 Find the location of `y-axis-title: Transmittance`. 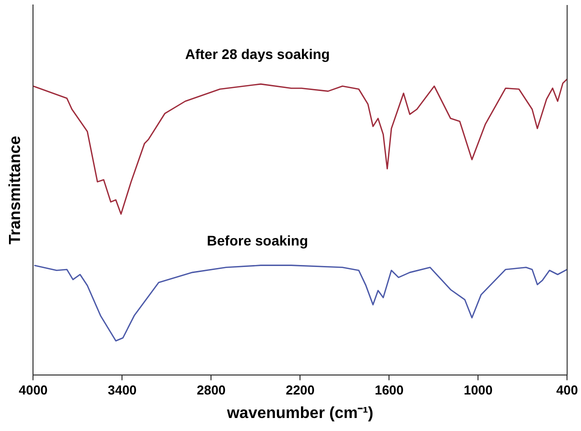

y-axis-title: Transmittance is located at coordinates (15, 190).